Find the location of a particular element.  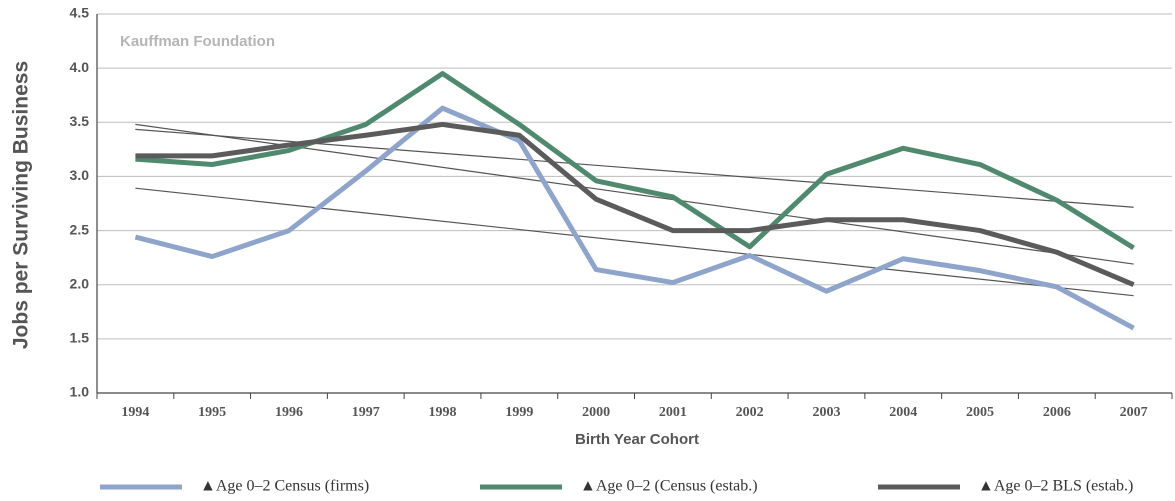

x-tick-label: 1998 is located at coordinates (443, 412).